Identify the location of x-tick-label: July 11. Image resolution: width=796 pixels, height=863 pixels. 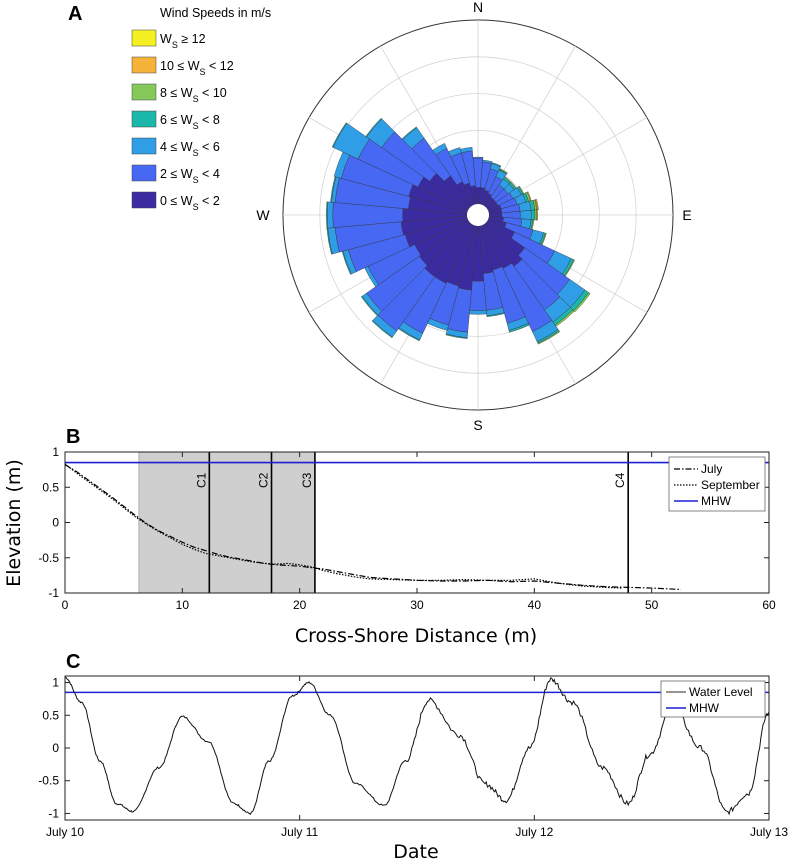
(299, 832).